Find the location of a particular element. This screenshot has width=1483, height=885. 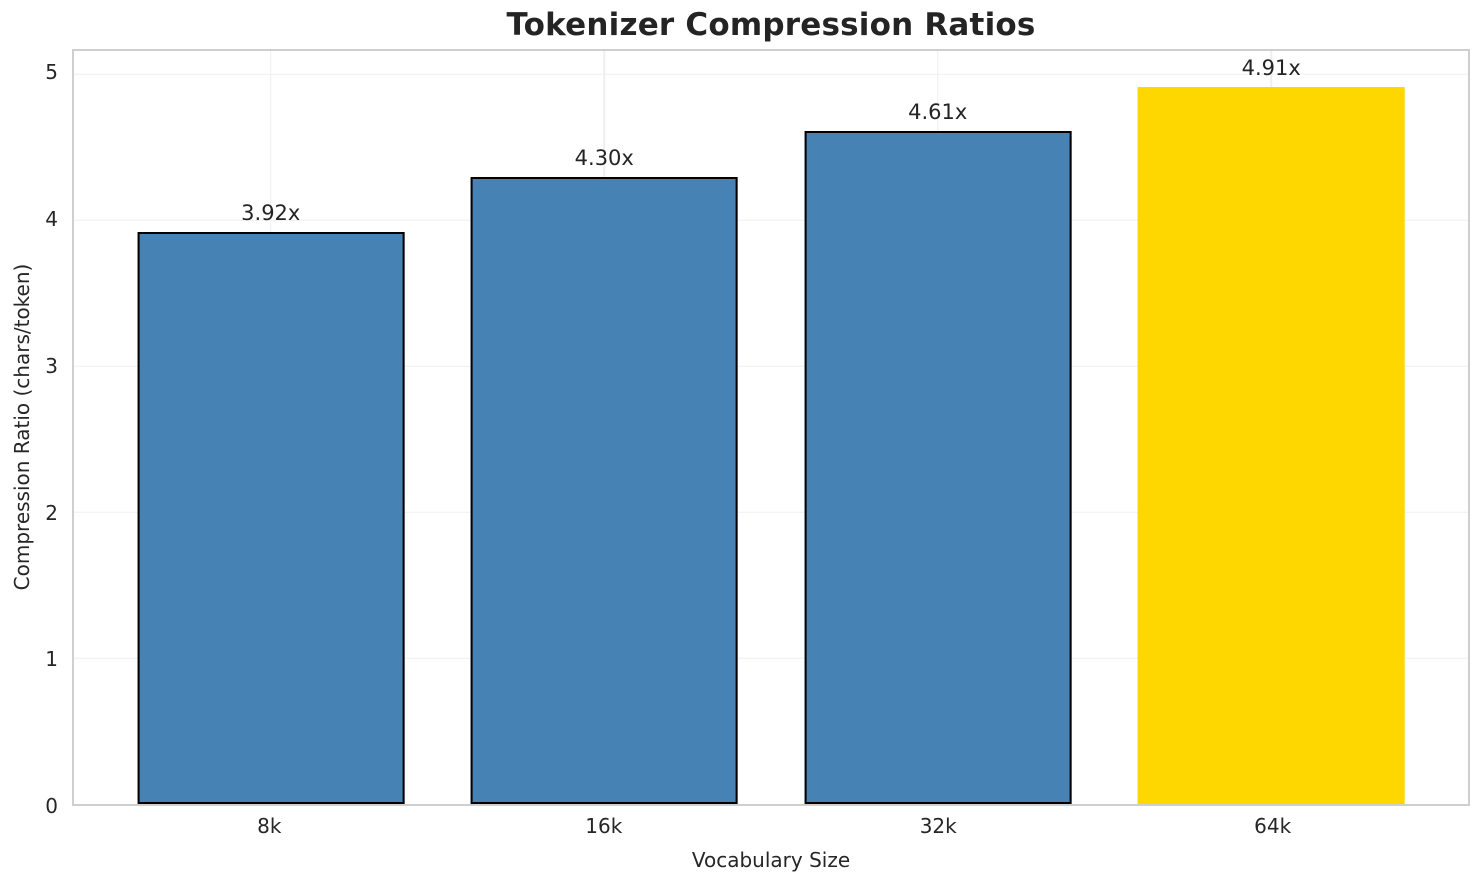

y-tick-label: 4 is located at coordinates (51, 219).